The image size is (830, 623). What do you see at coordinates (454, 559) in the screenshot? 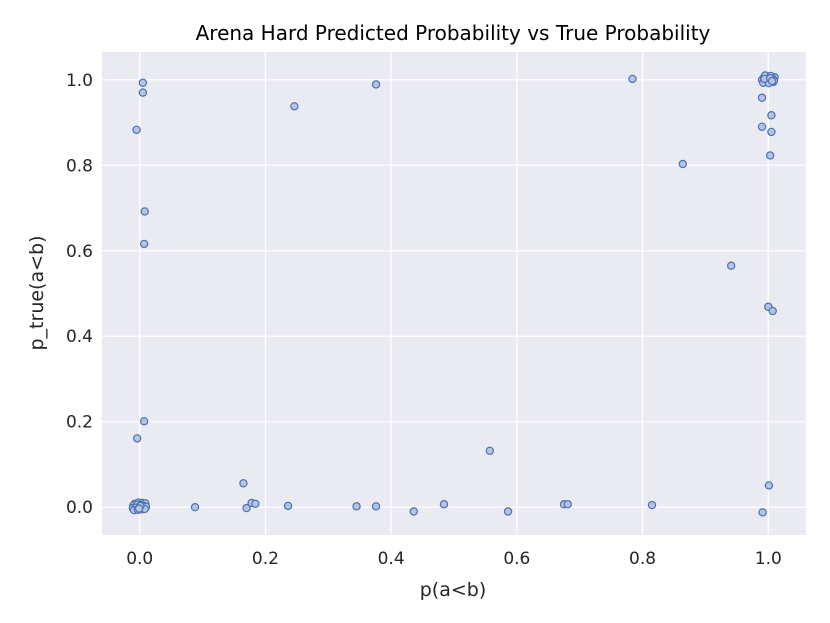
I see `x-tick-labels: 0.0 0.2 0.4 0.6 0.8 1.0` at bounding box center [454, 559].